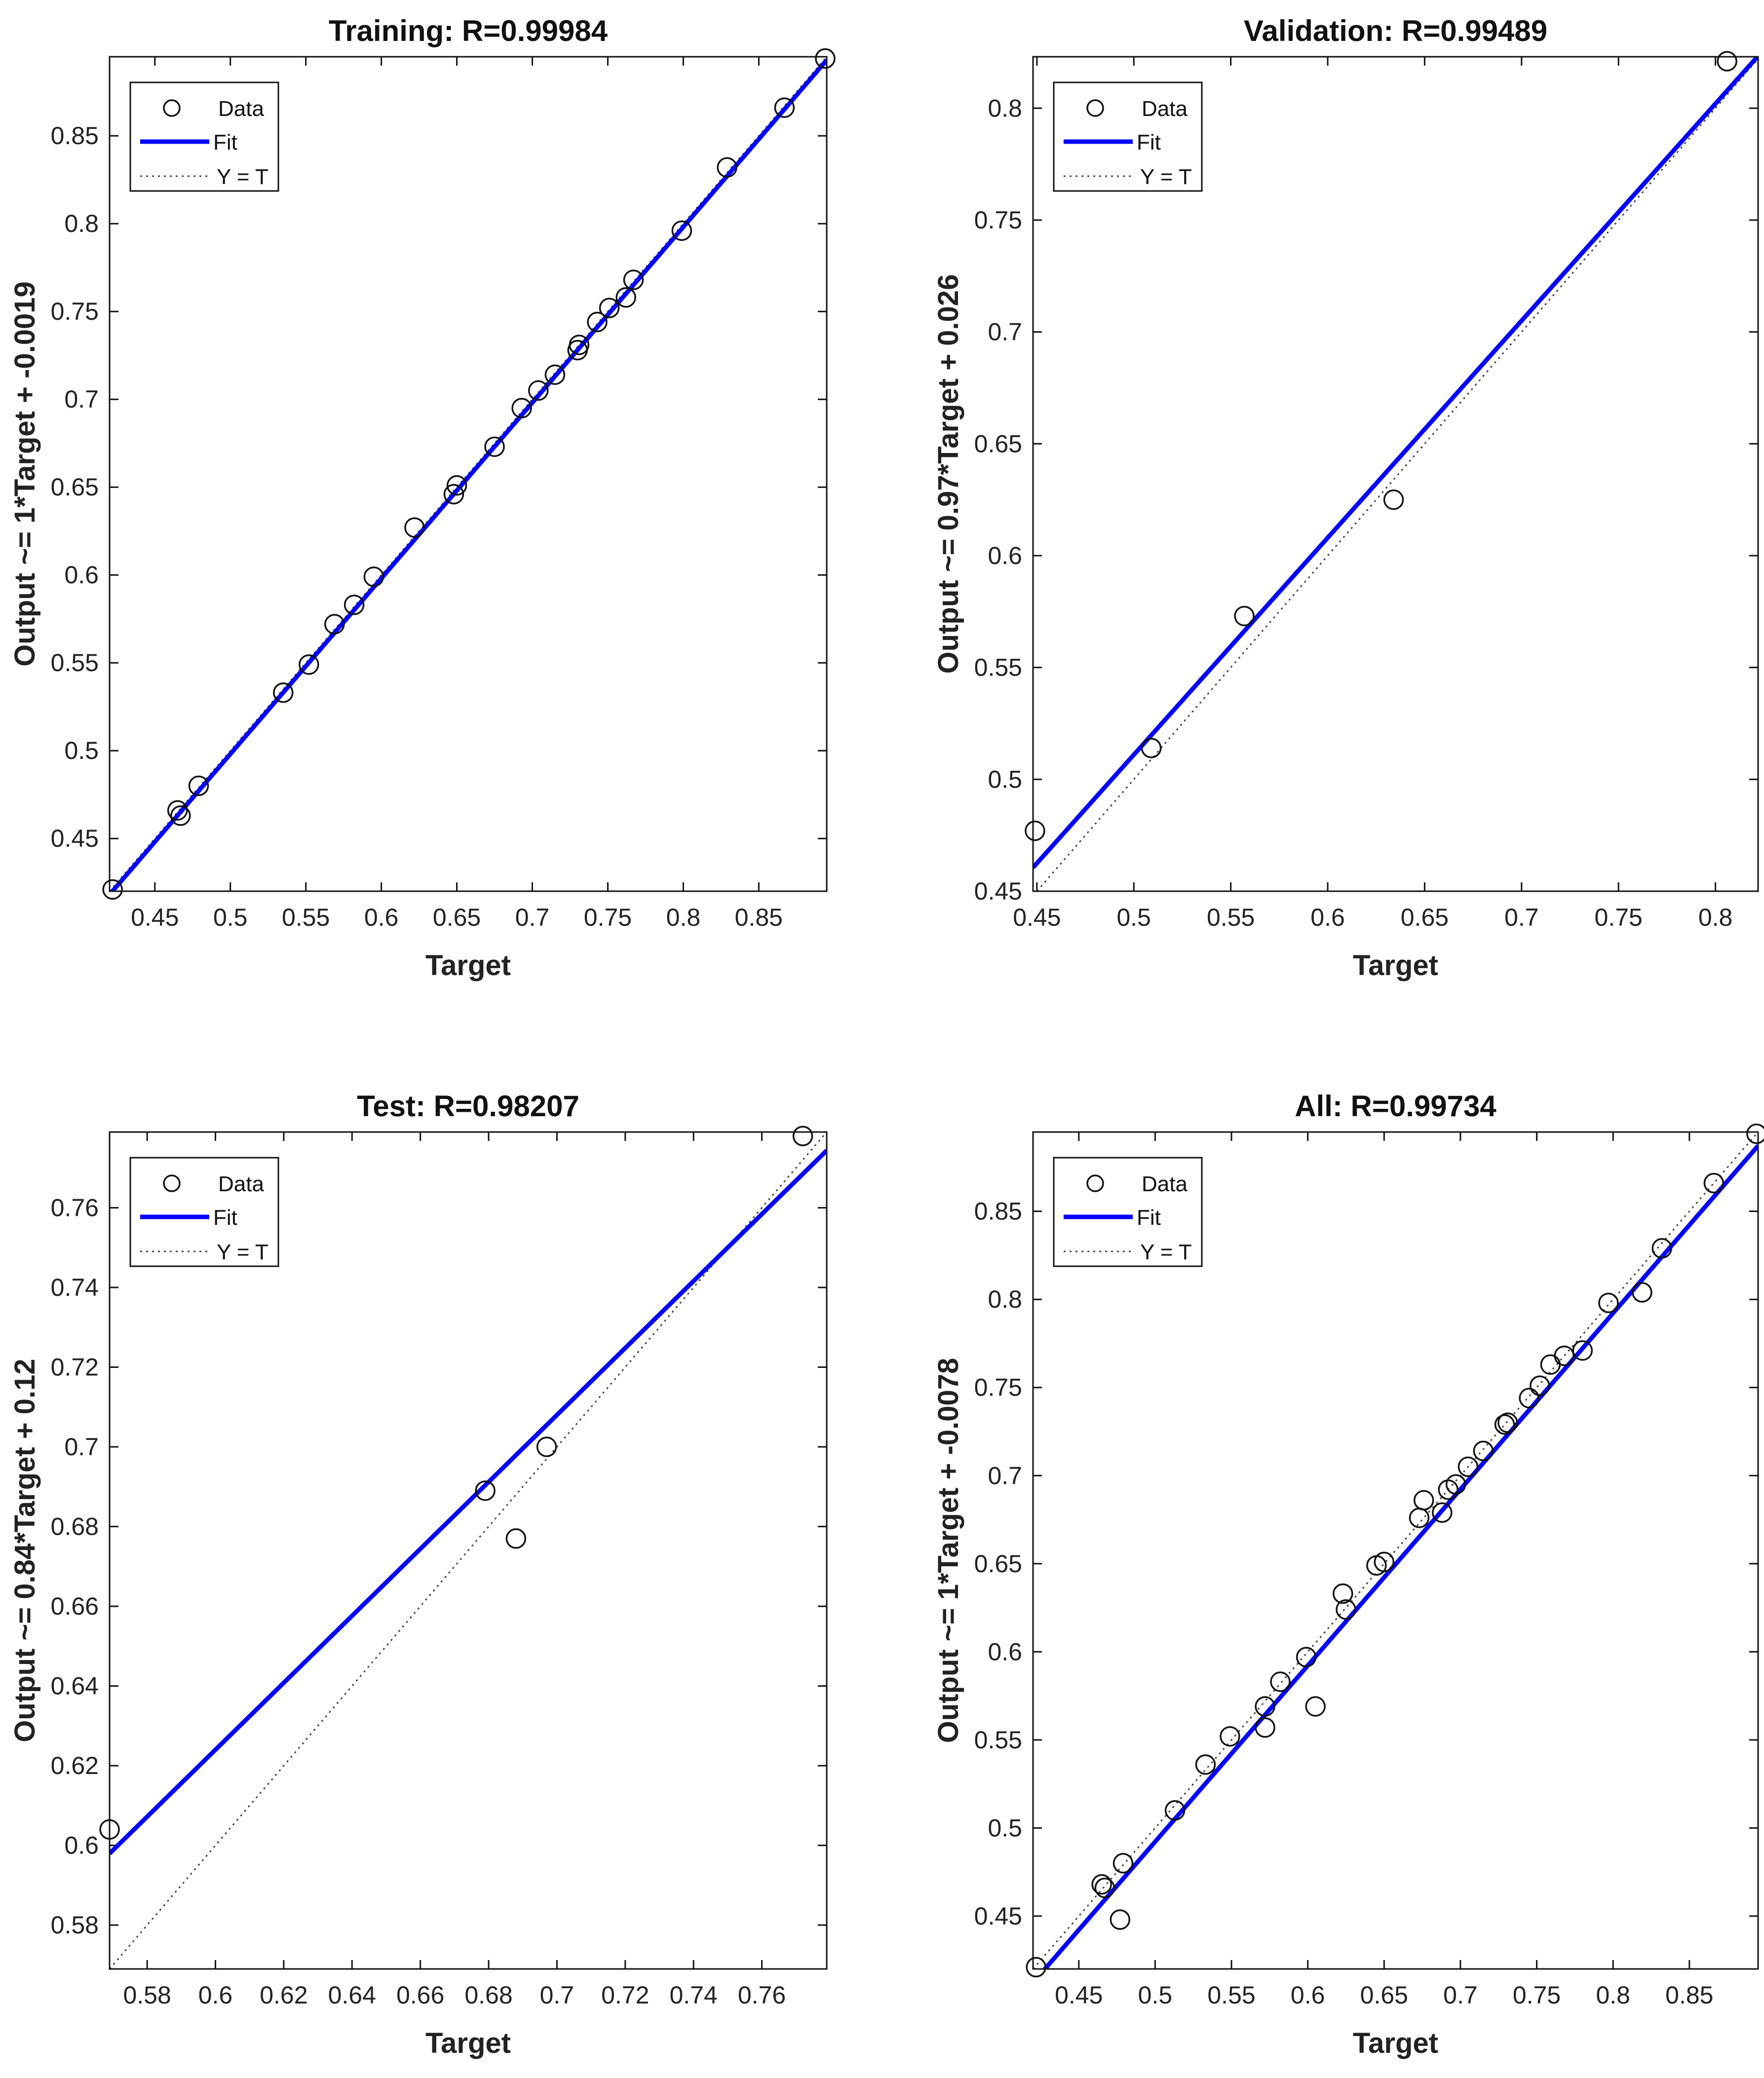 This screenshot has height=2078, width=1764. What do you see at coordinates (948, 1550) in the screenshot?
I see `all-y-axis-label: Output ~= 1*Target + -0.0078` at bounding box center [948, 1550].